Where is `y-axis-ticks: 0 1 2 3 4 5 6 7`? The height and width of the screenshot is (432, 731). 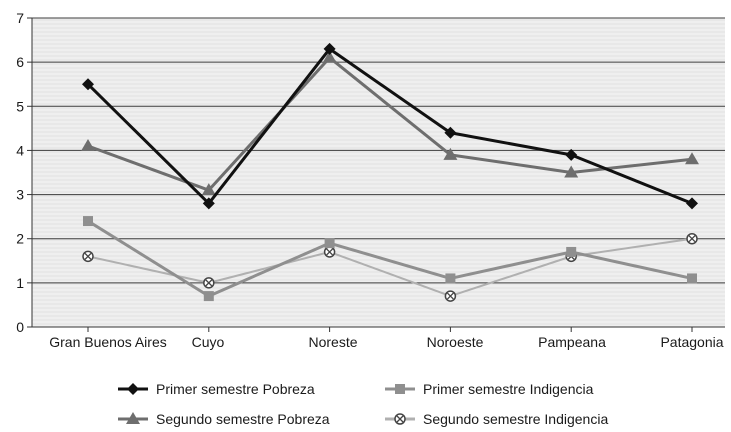
y-axis-ticks: 0 1 2 3 4 5 6 7 is located at coordinates (24, 172).